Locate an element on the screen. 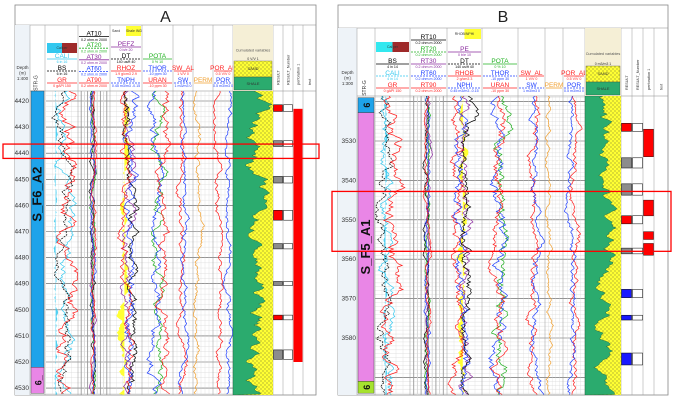  log-curve-rt60 is located at coordinates (427, 245).